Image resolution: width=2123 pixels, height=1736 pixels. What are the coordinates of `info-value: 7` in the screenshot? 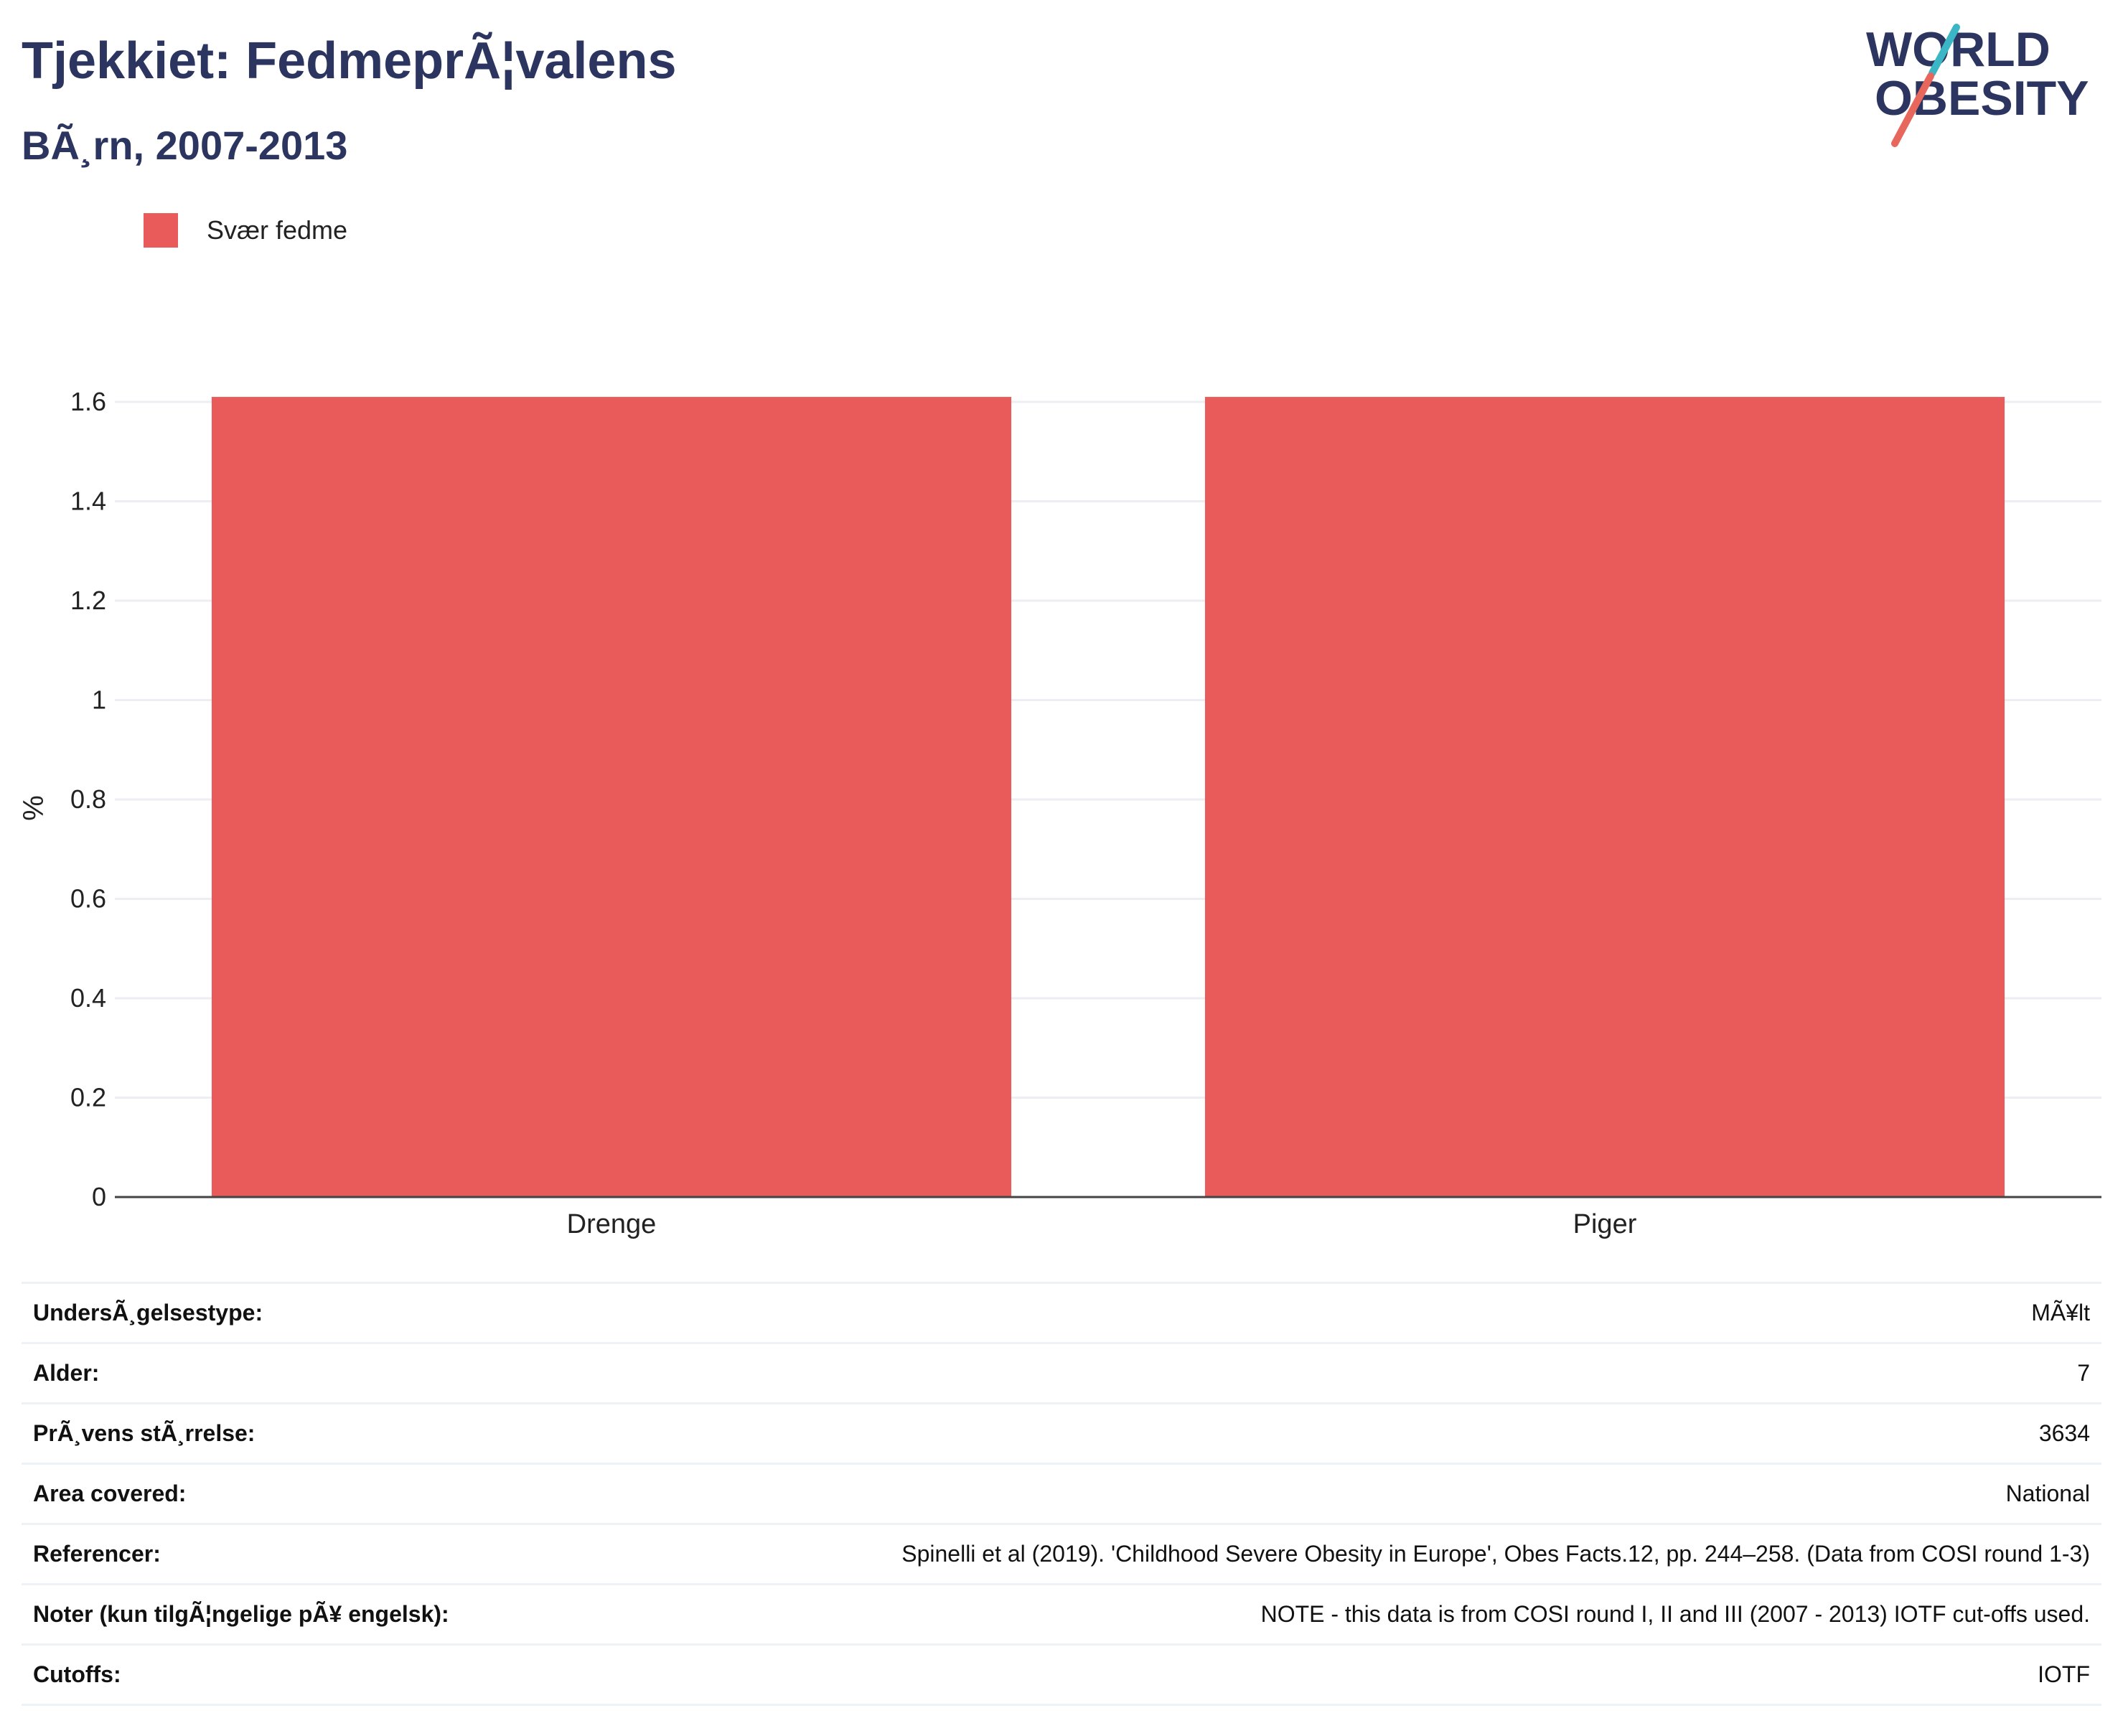 It's located at (1337, 1373).